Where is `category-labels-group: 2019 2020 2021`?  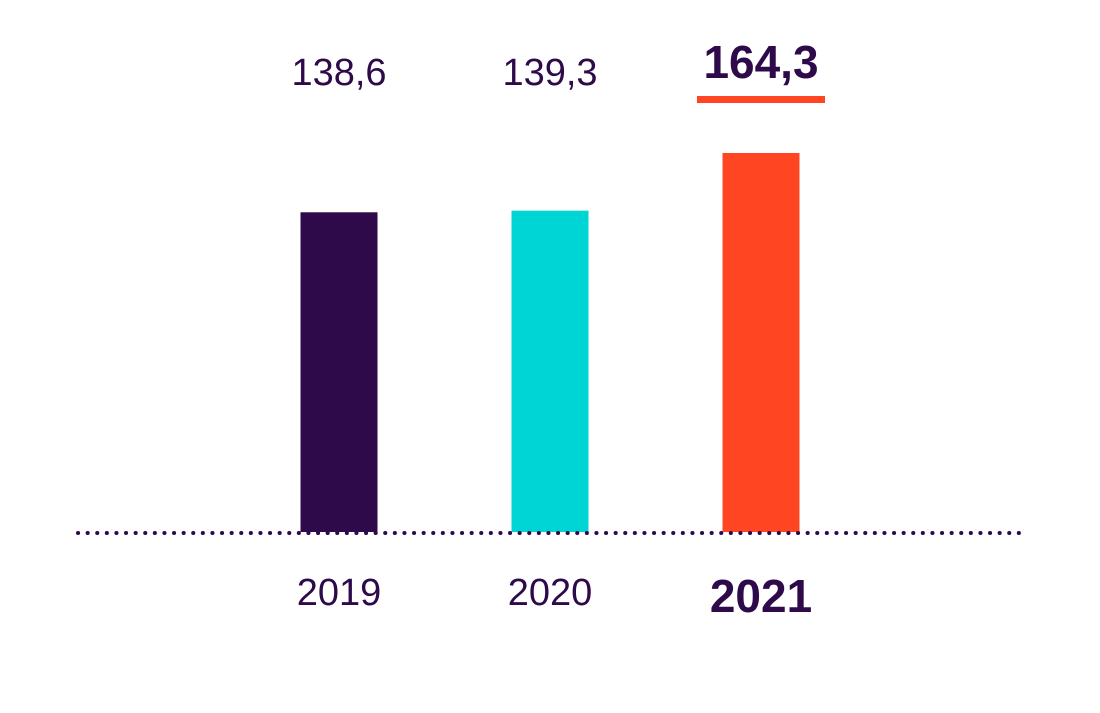
category-labels-group: 2019 2020 2021 is located at coordinates (554, 596).